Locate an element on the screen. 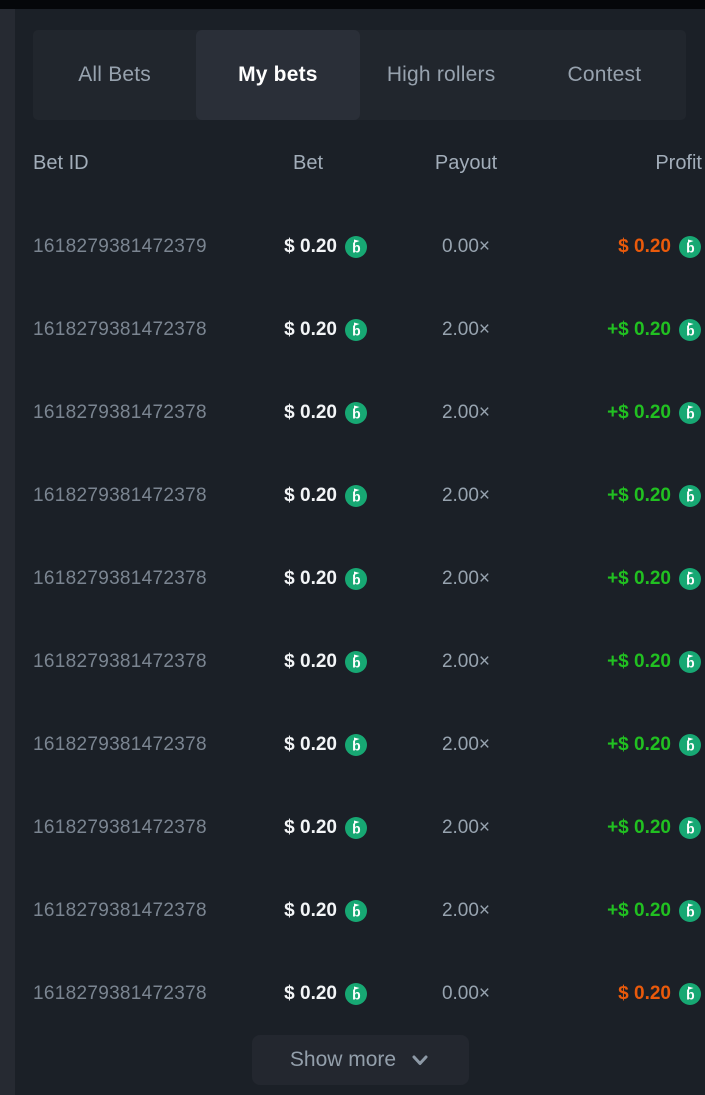 Image resolution: width=705 pixels, height=1095 pixels. show-more-button: Show more is located at coordinates (360, 1060).